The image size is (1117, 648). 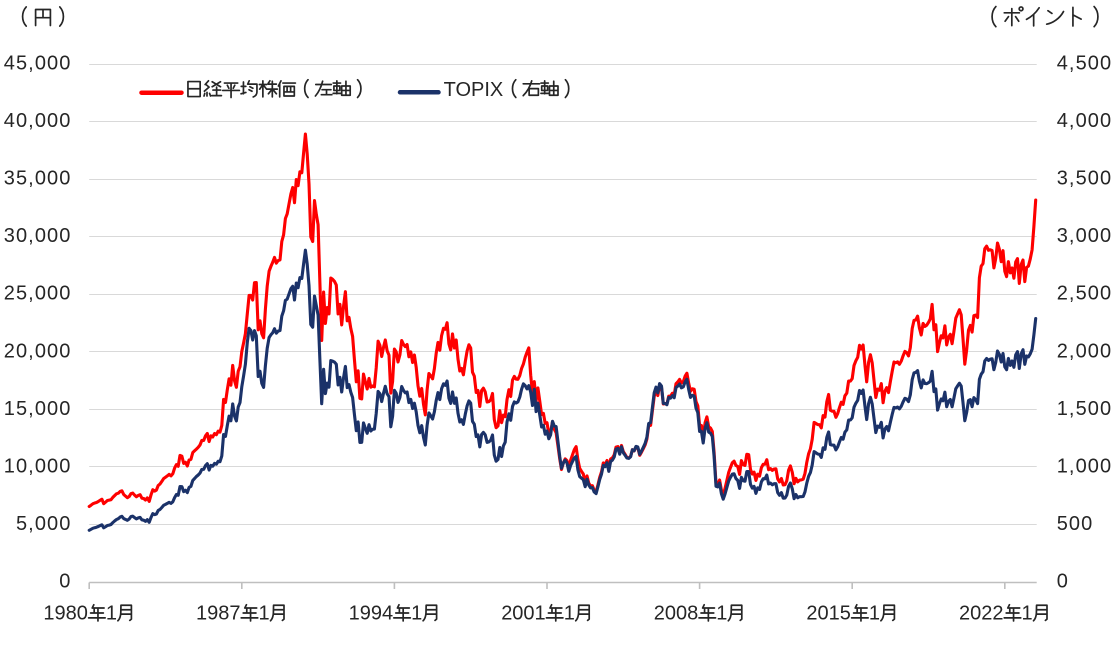 What do you see at coordinates (371, 614) in the screenshot?
I see `svg-text: 1994` at bounding box center [371, 614].